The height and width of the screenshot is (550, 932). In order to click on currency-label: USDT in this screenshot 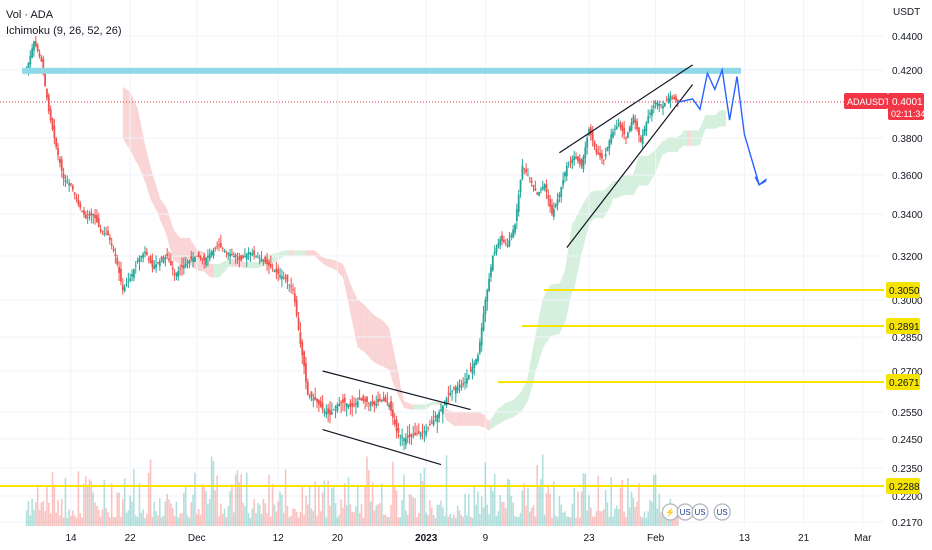, I will do `click(907, 12)`.